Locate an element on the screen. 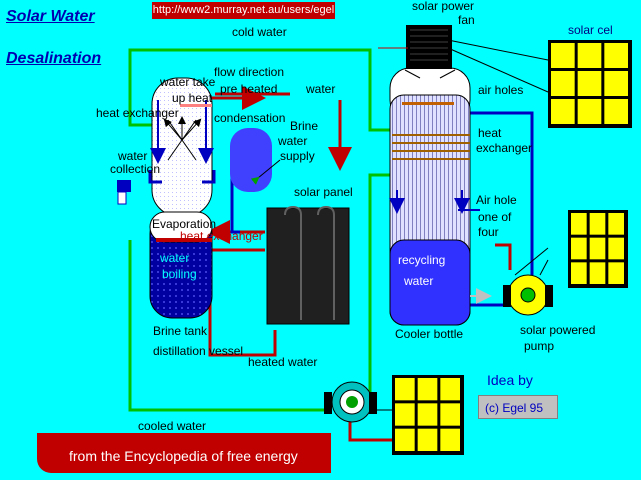 Image resolution: width=641 pixels, height=480 pixels. solar-pump-icon is located at coordinates (528, 295).